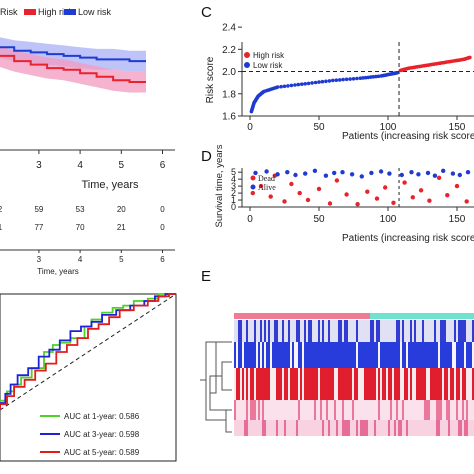 The height and width of the screenshot is (474, 474). I want to click on panel-letter-e: E, so click(206, 276).